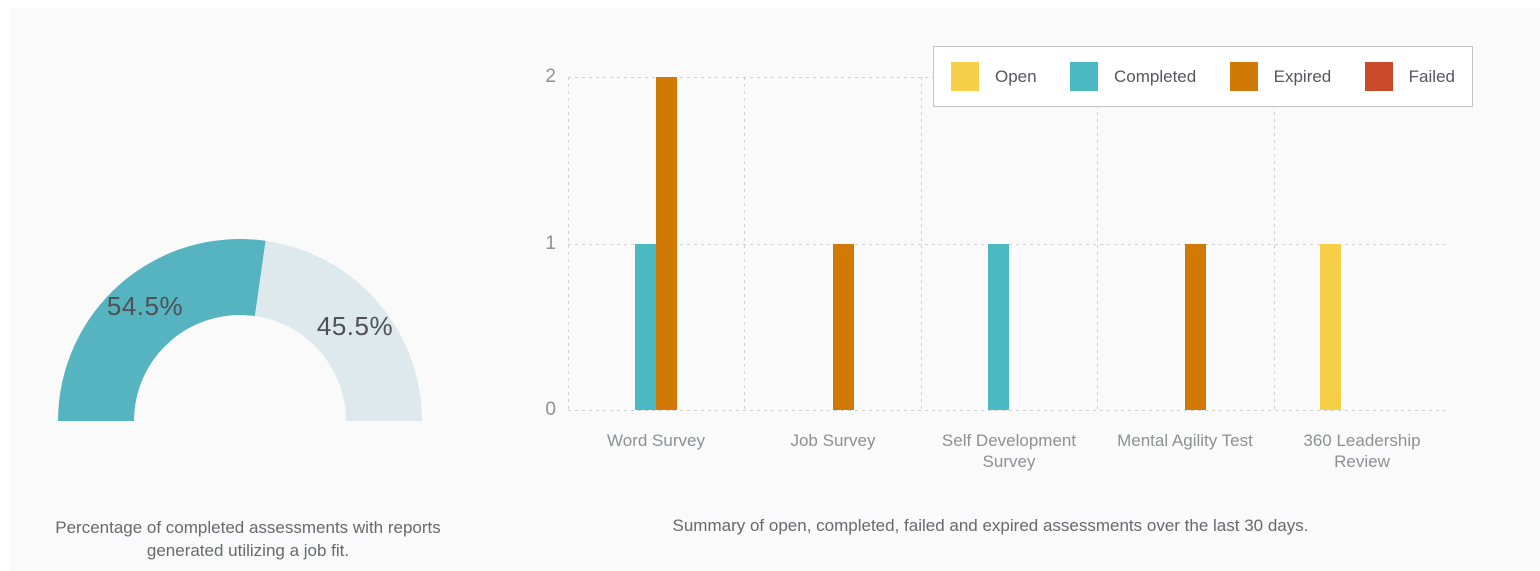 Image resolution: width=1540 pixels, height=571 pixels. I want to click on category-label: Job Survey, so click(833, 440).